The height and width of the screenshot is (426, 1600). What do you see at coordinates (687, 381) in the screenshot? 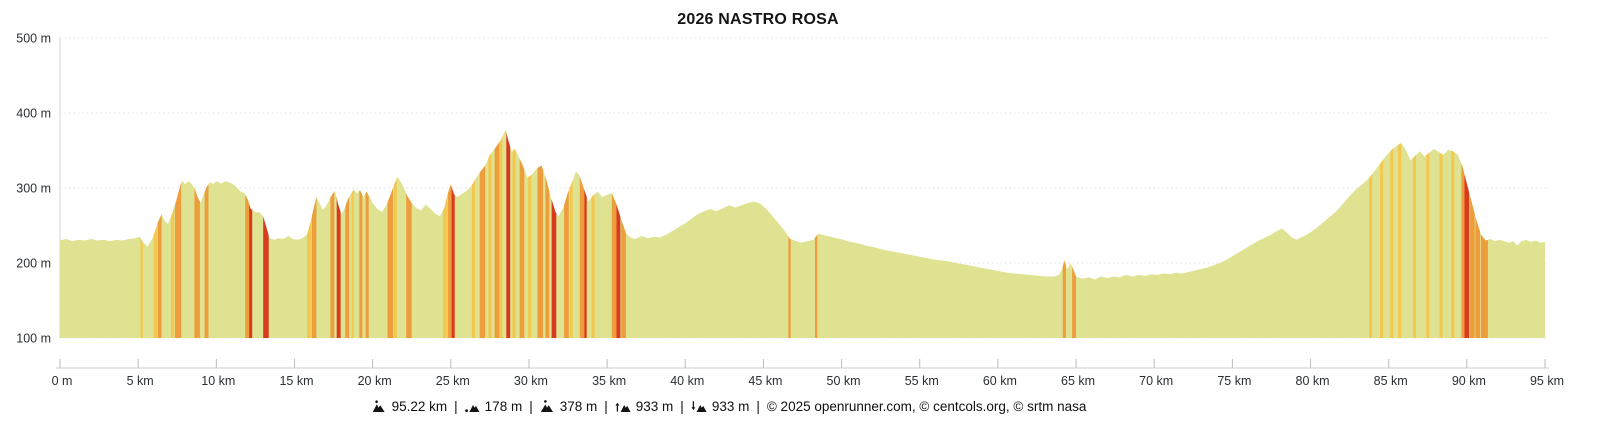
I see `x-axis-label: 40 km` at bounding box center [687, 381].